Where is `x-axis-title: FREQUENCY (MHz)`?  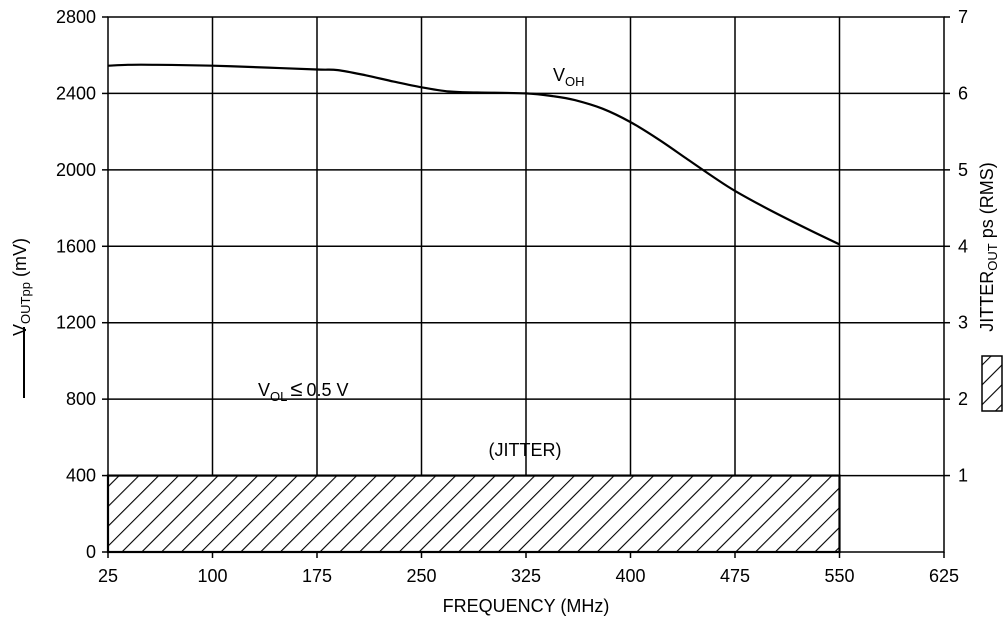 x-axis-title: FREQUENCY (MHz) is located at coordinates (526, 606).